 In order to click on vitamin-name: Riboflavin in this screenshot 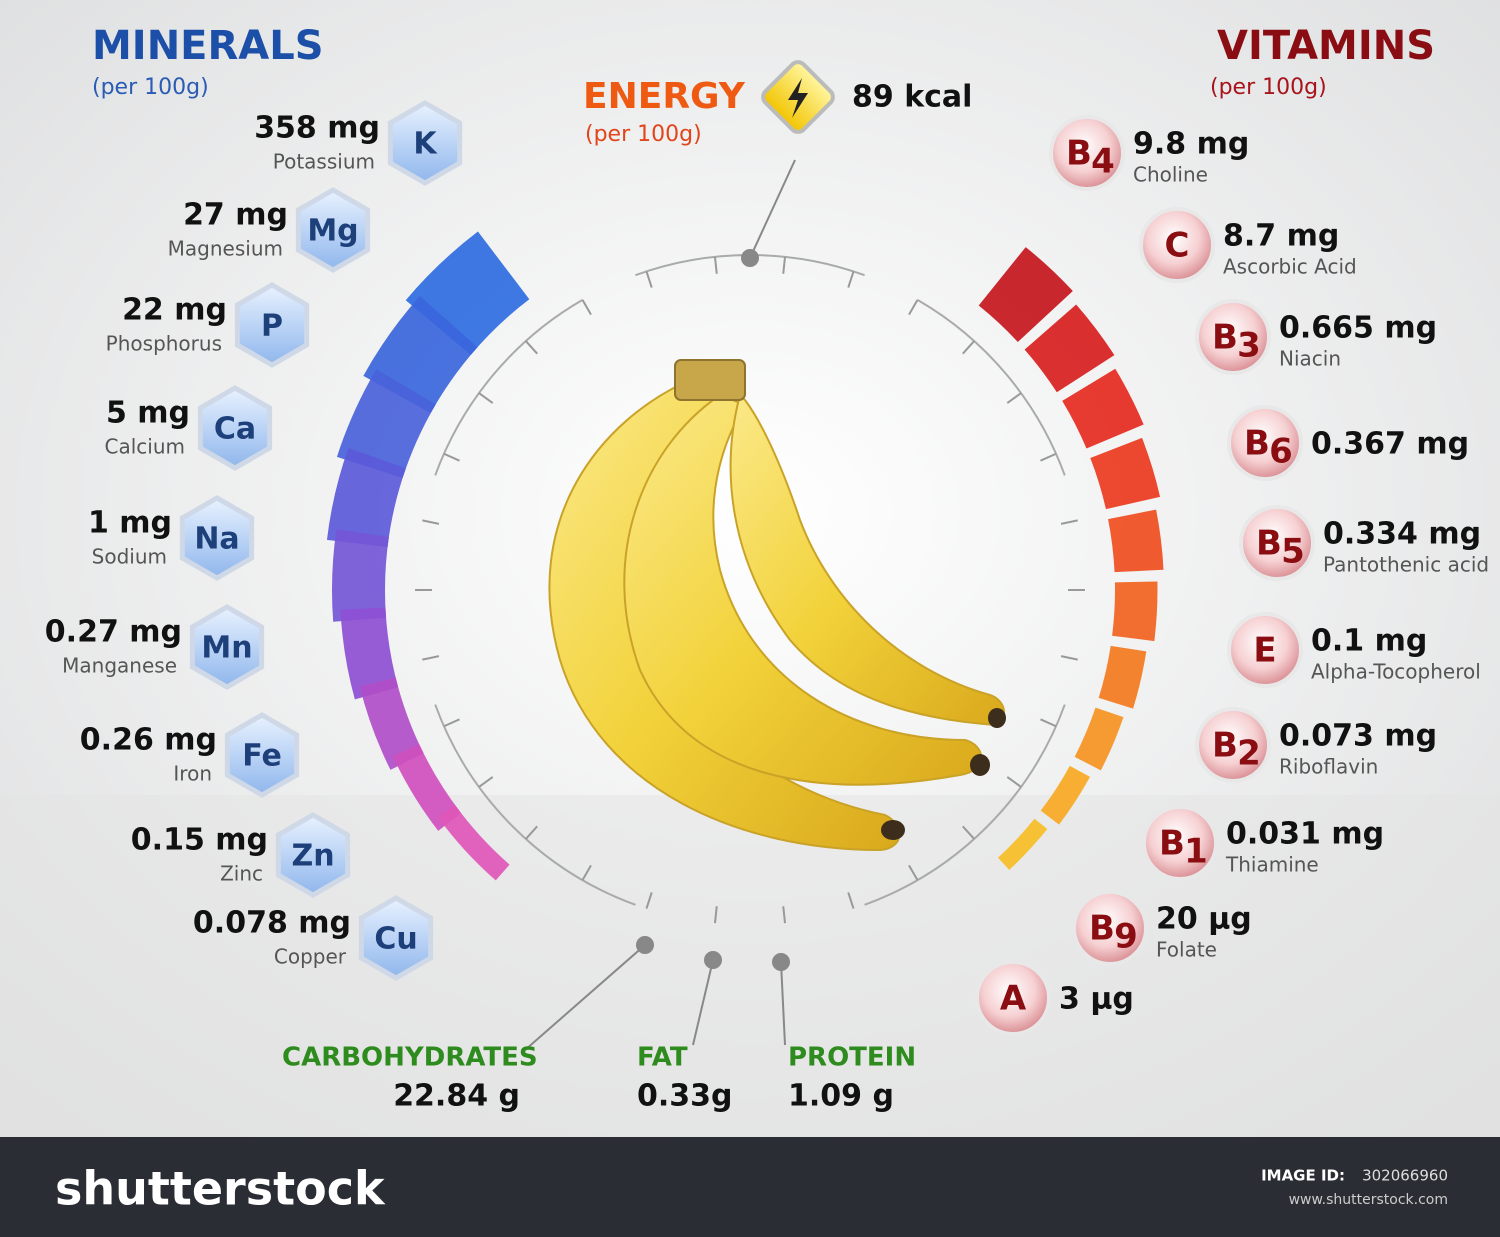, I will do `click(1328, 767)`.